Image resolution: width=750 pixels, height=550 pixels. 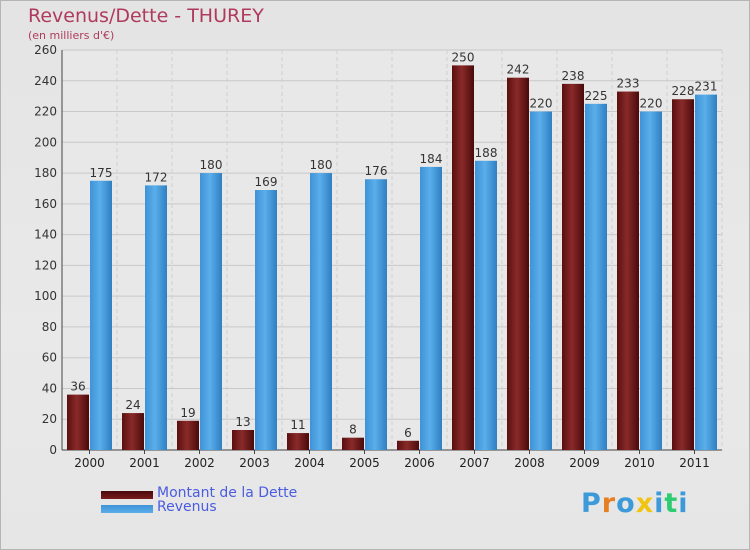 I want to click on x-tick-label: 2000, so click(x=89, y=463).